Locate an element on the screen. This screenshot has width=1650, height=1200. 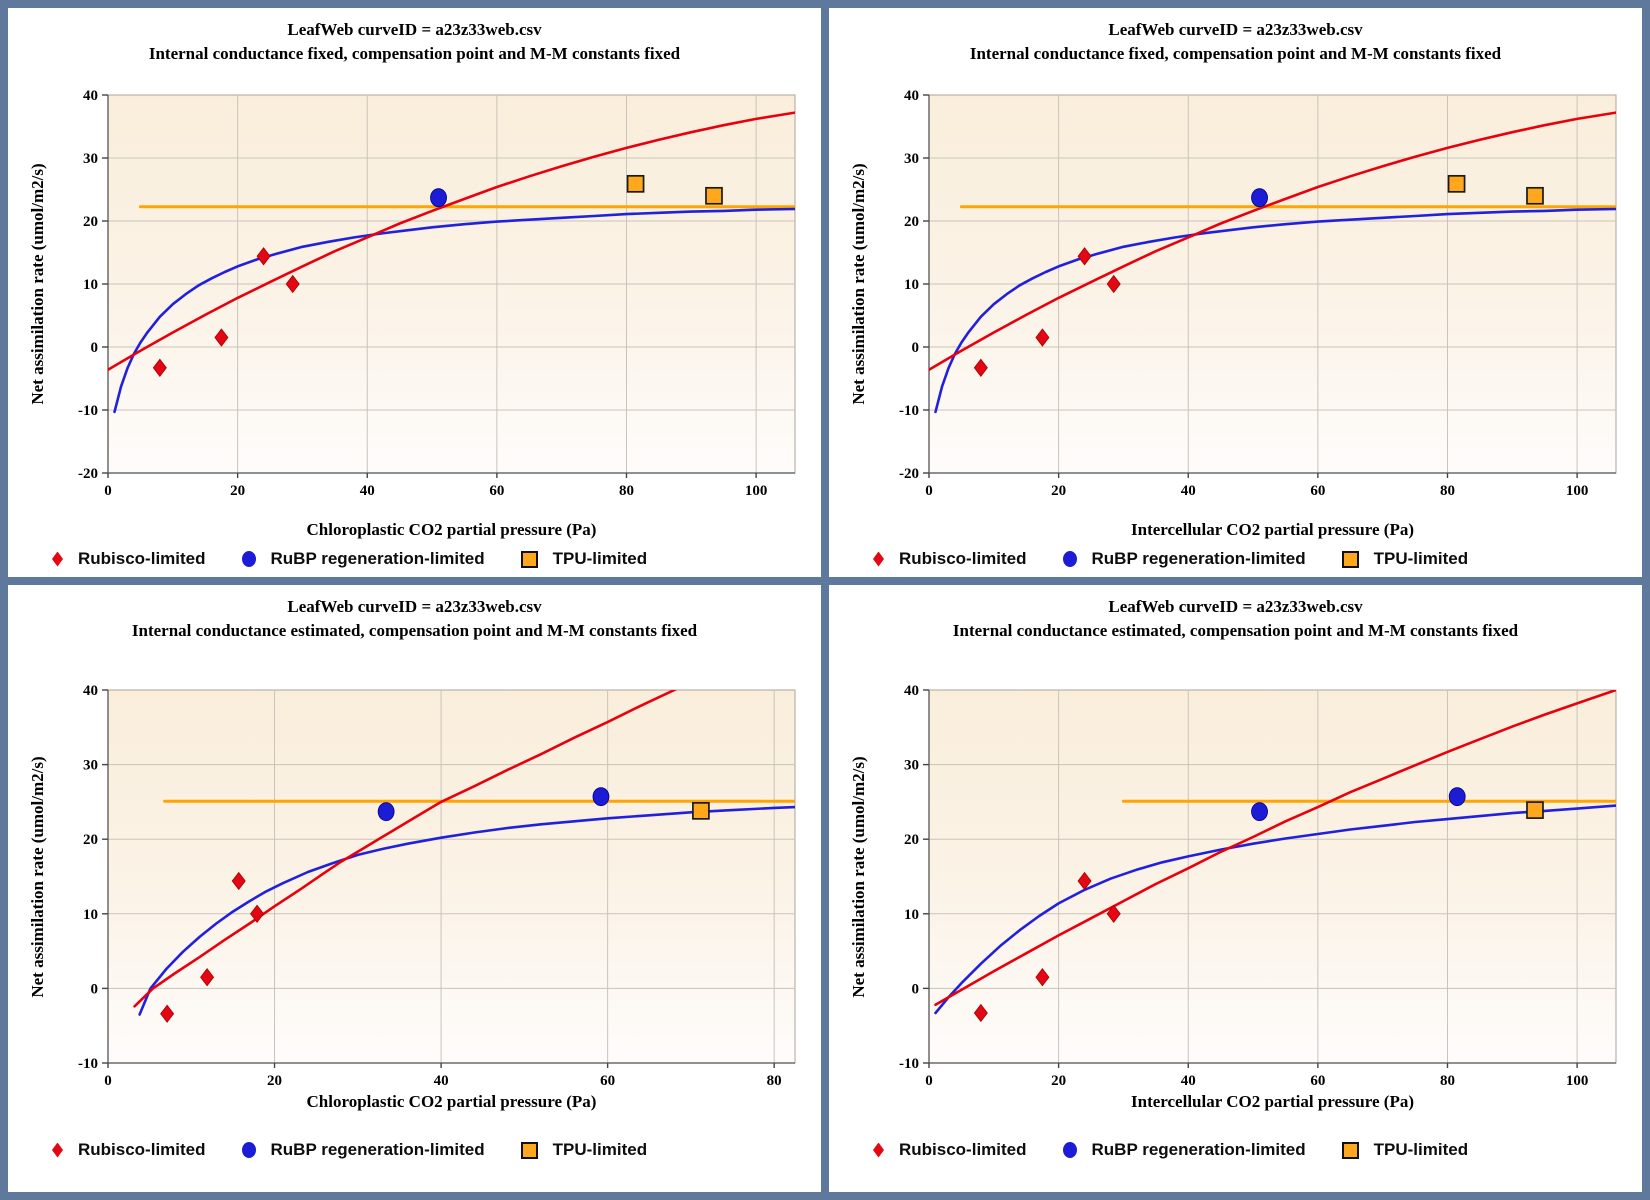
chart-plot-area: 0 20 40 60 80 100 -10 0 10 20 30 40 is located at coordinates (1258, 886).